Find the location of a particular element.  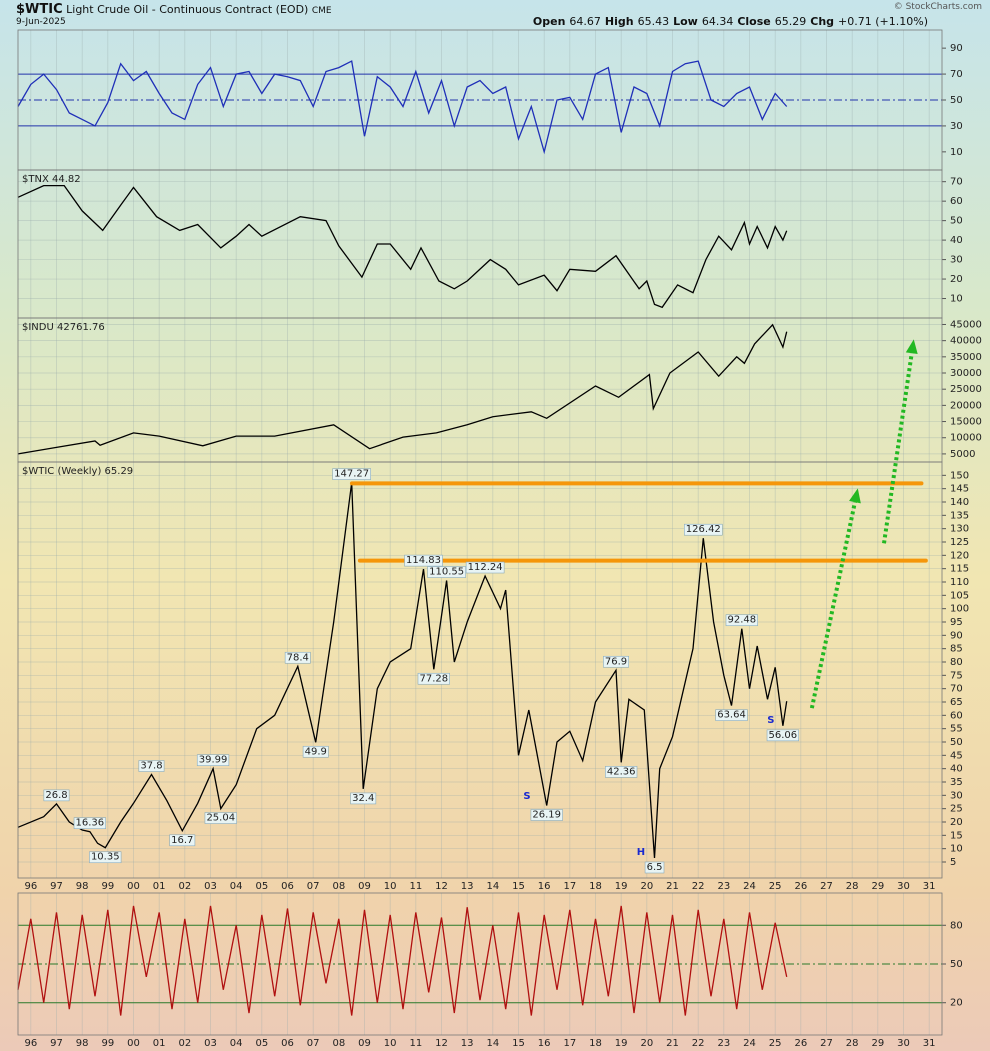

quote-value: 65.29 is located at coordinates (790, 21).